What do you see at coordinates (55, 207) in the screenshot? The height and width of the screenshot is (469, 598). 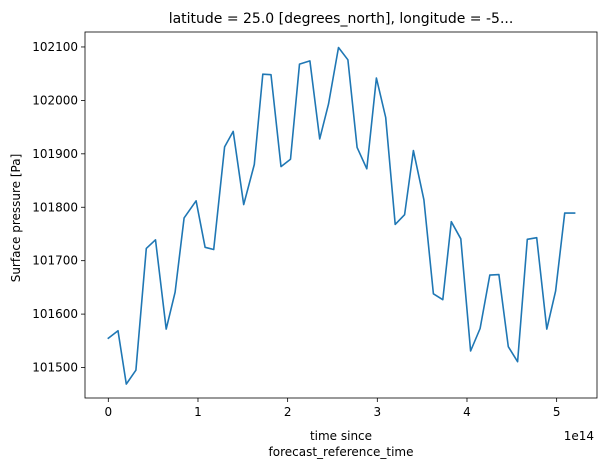 I see `y-tick-label: 101800` at bounding box center [55, 207].